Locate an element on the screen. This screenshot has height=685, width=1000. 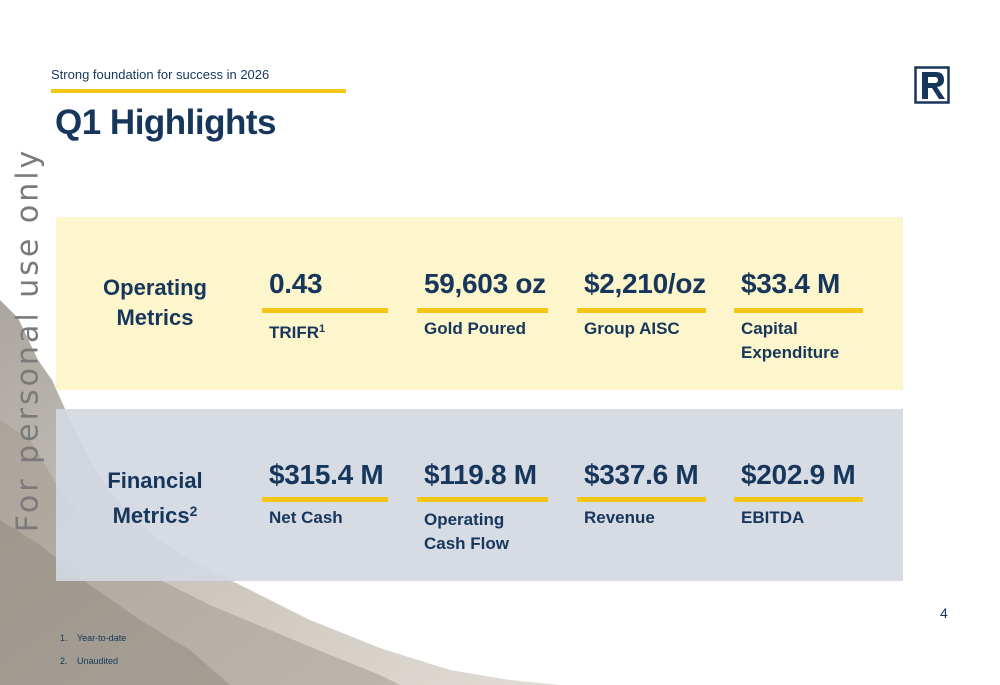
operating-metrics-heading: Operating Metrics is located at coordinates (155, 302).